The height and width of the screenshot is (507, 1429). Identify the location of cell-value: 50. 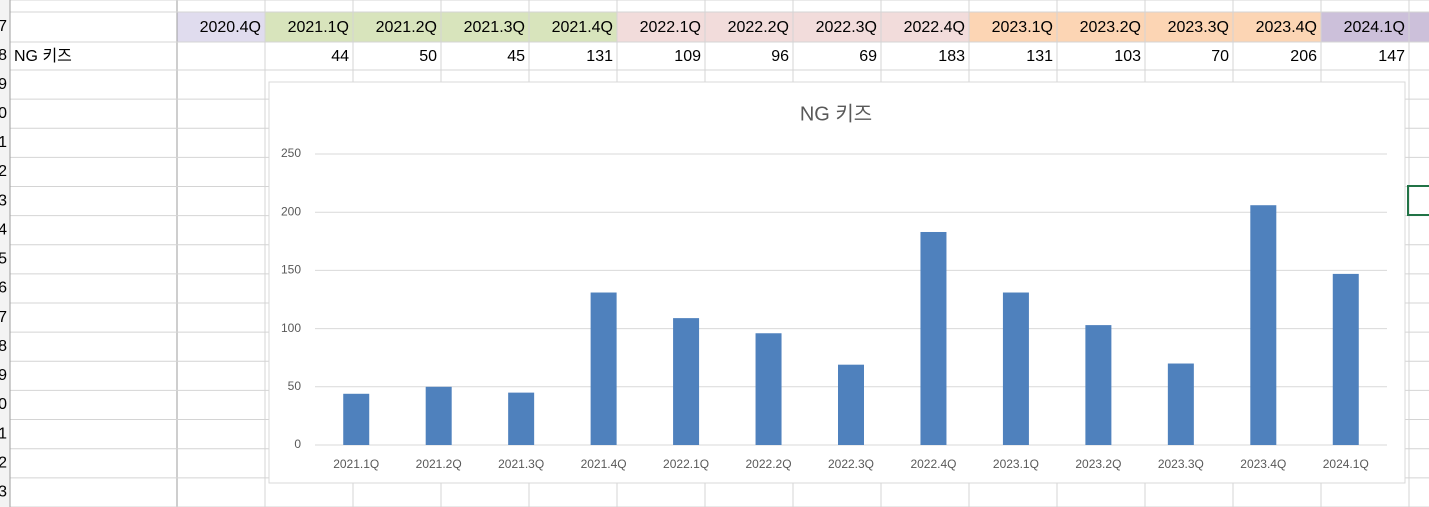
(428, 56).